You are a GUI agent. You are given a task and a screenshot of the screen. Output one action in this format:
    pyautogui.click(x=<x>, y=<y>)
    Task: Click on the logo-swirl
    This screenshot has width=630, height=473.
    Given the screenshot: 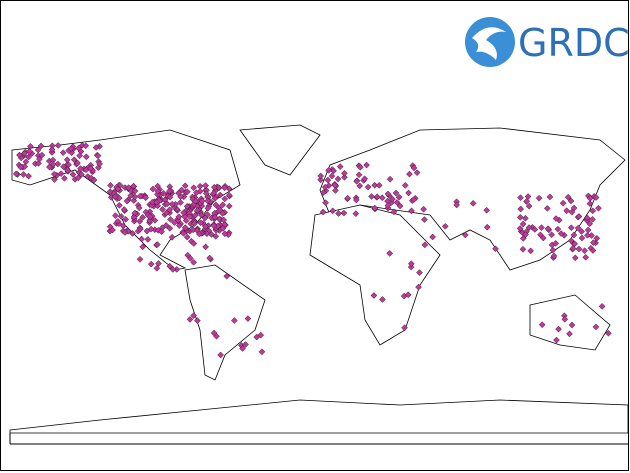 What is the action you would take?
    pyautogui.click(x=489, y=43)
    